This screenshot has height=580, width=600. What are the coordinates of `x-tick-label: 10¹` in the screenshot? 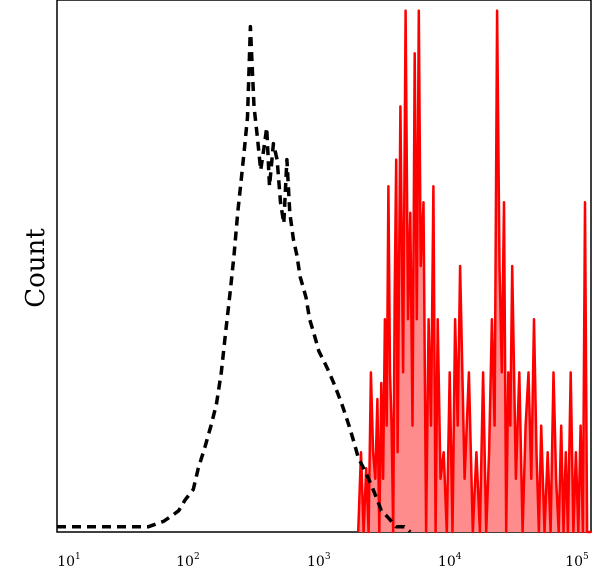 It's located at (69, 561).